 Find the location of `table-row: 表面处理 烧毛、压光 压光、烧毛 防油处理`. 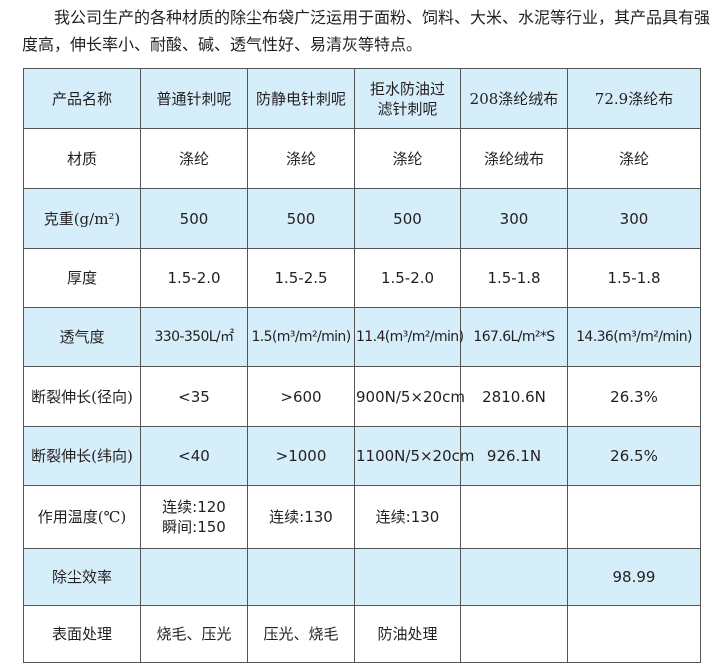

table-row: 表面处理 烧毛、压光 压光、烧毛 防油处理 is located at coordinates (362, 634).